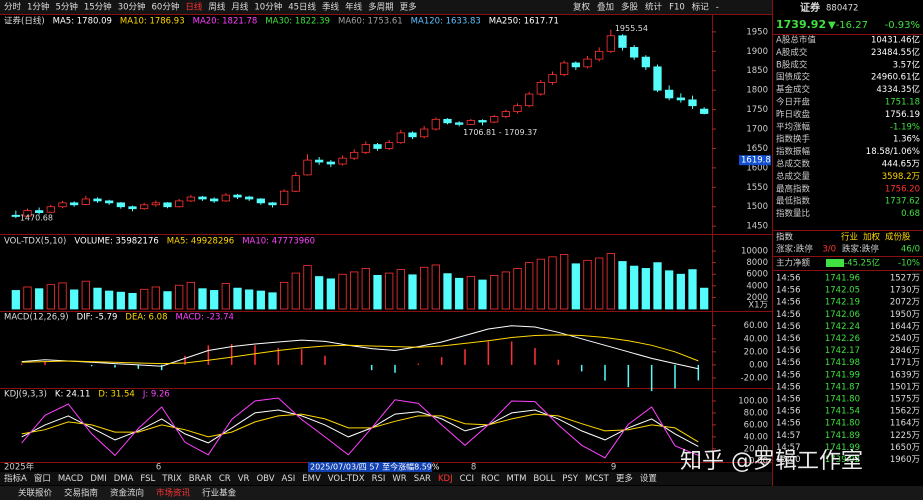 This screenshot has height=500, width=923. What do you see at coordinates (399, 479) in the screenshot?
I see `indicator-tab: WR` at bounding box center [399, 479].